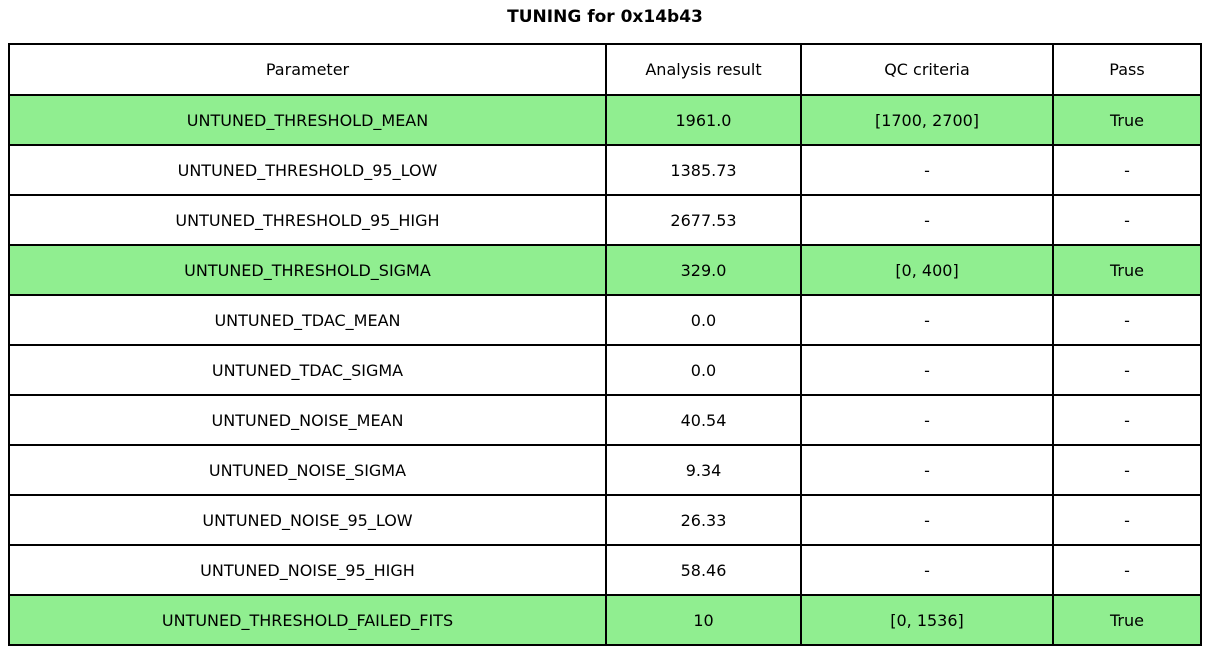 The width and height of the screenshot is (1210, 655). I want to click on table-row: UNTUNED_NOISE_SIGMA 9.34- -, so click(605, 470).